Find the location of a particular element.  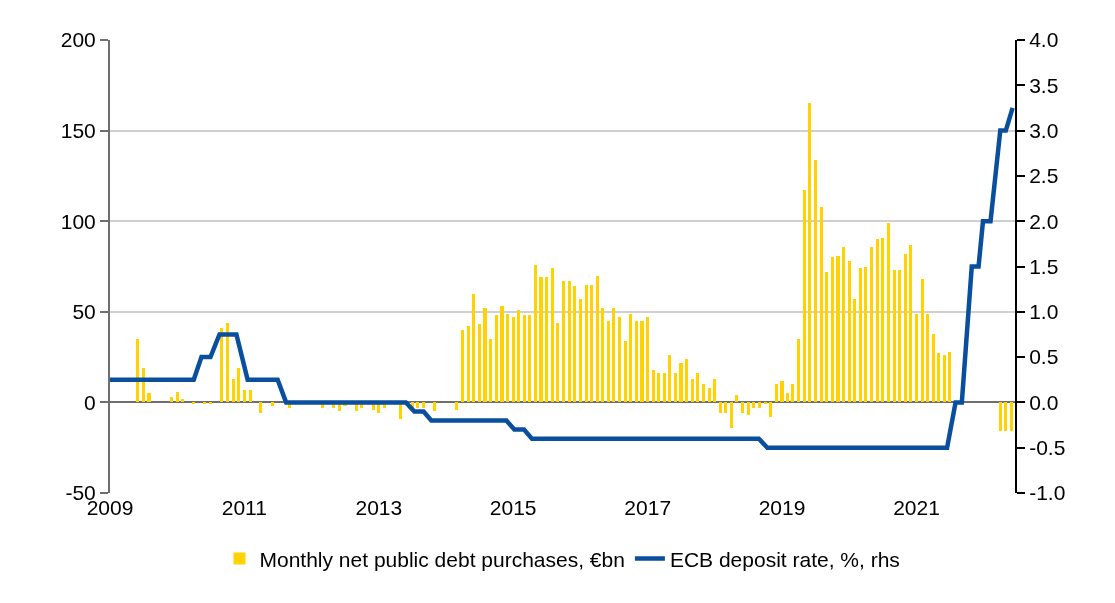

y2-tick-label: 0.5 is located at coordinates (1044, 357).